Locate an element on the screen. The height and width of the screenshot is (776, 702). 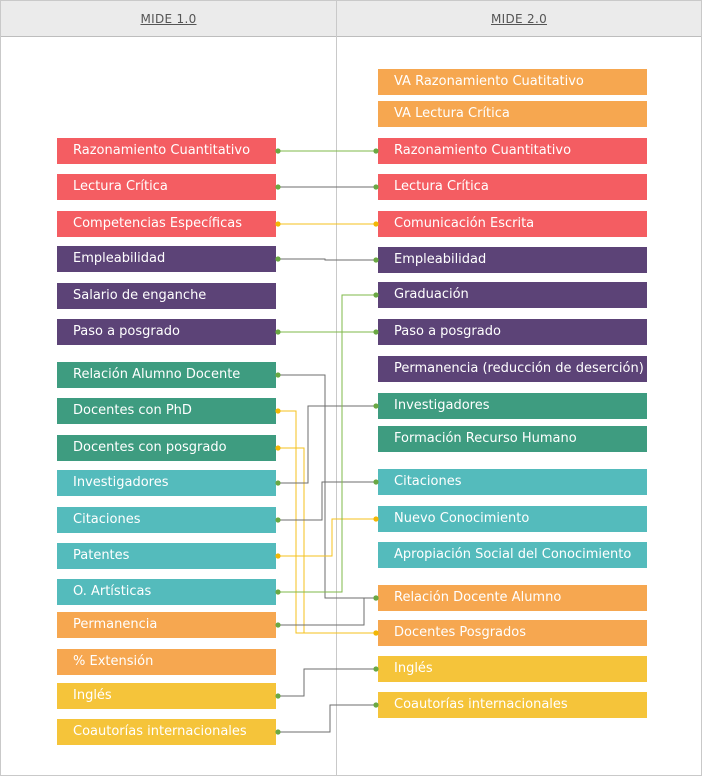
left-item: Lectura Crítica is located at coordinates (166, 187).